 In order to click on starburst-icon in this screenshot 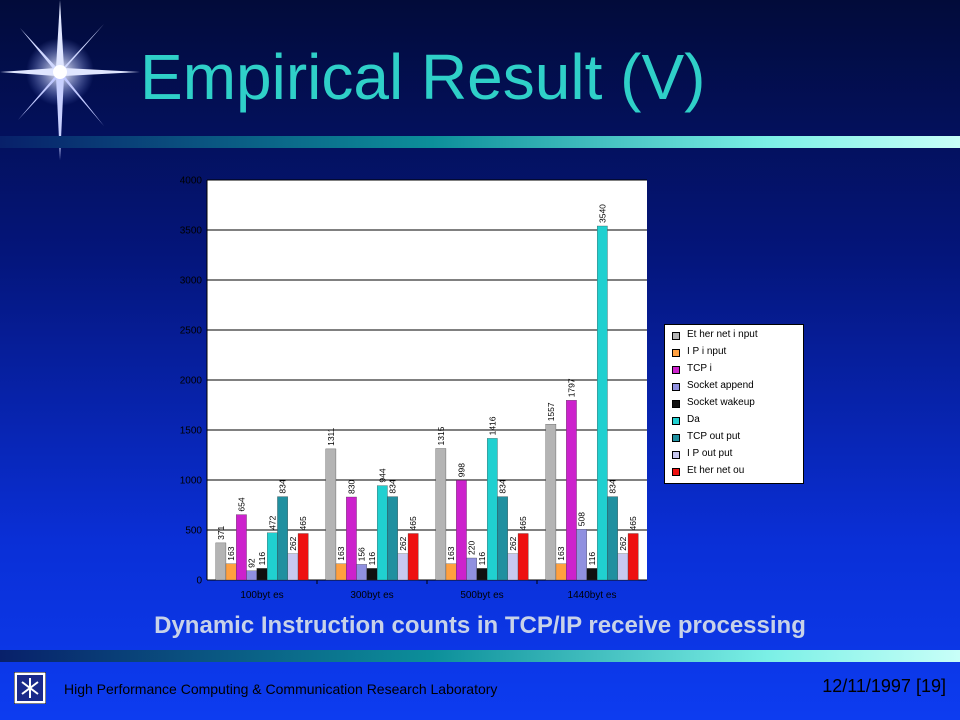, I will do `click(70, 80)`.